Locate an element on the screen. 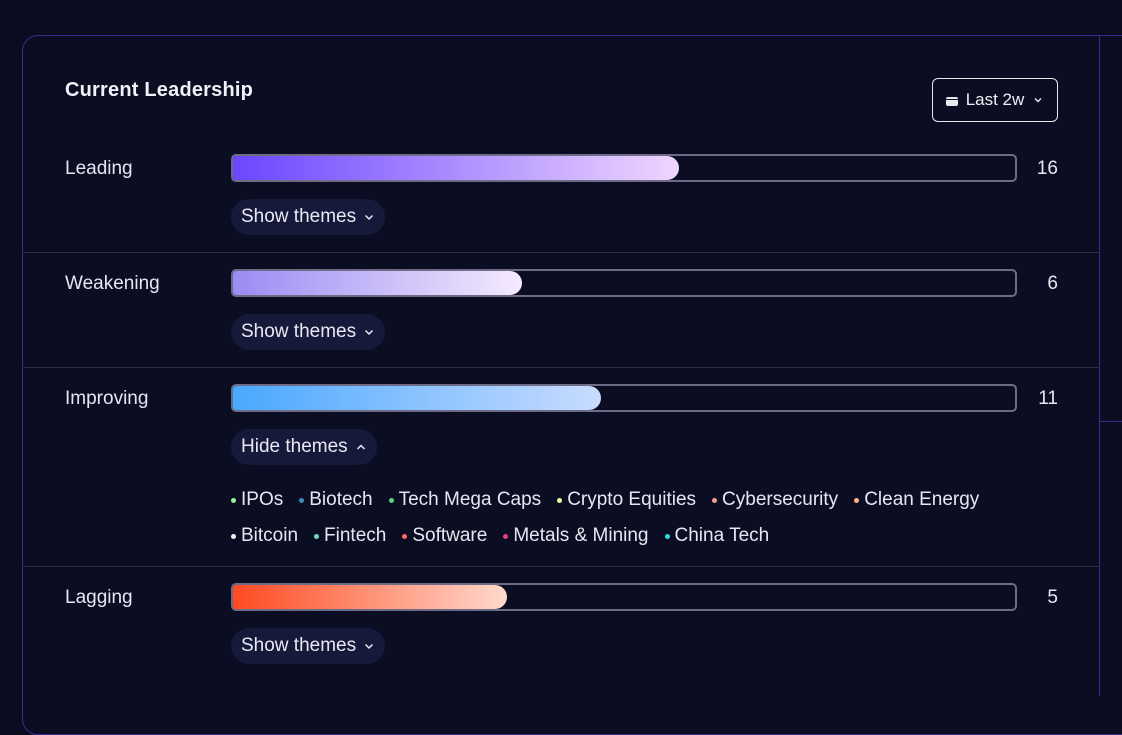 This screenshot has height=735, width=1122. show-themes-button-weakening: Show themes is located at coordinates (308, 332).